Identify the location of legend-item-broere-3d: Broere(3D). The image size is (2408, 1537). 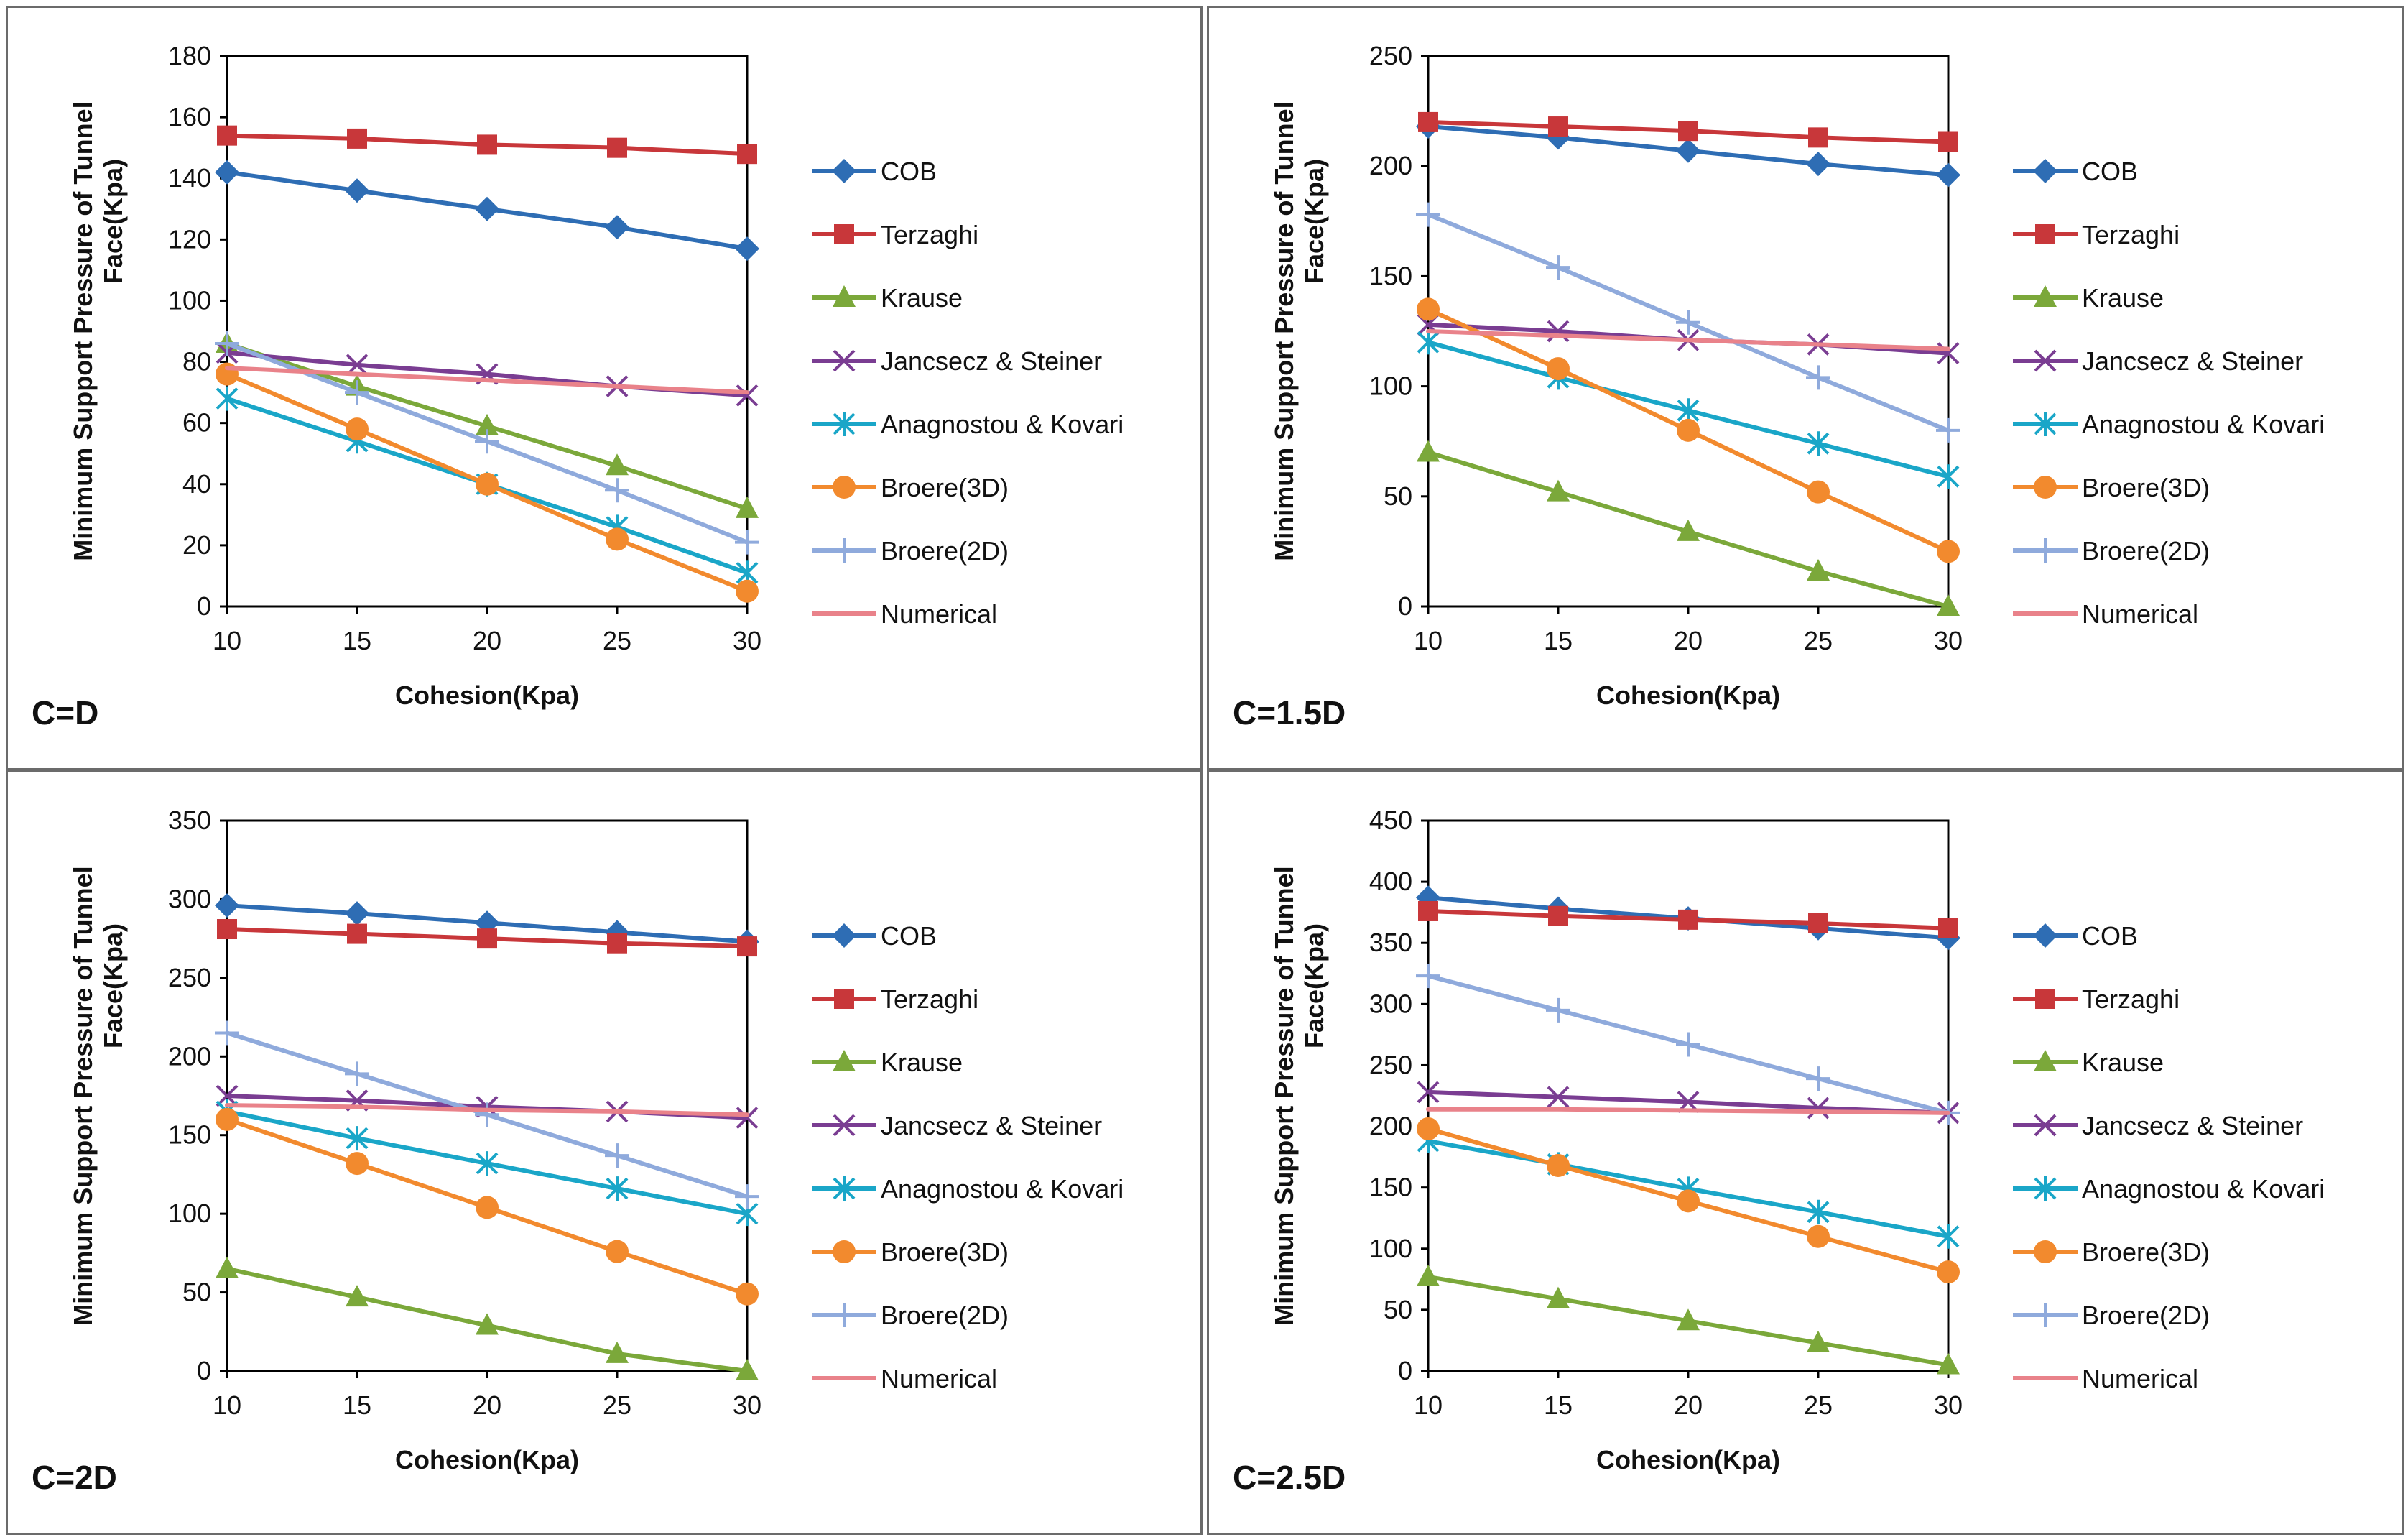
(911, 487).